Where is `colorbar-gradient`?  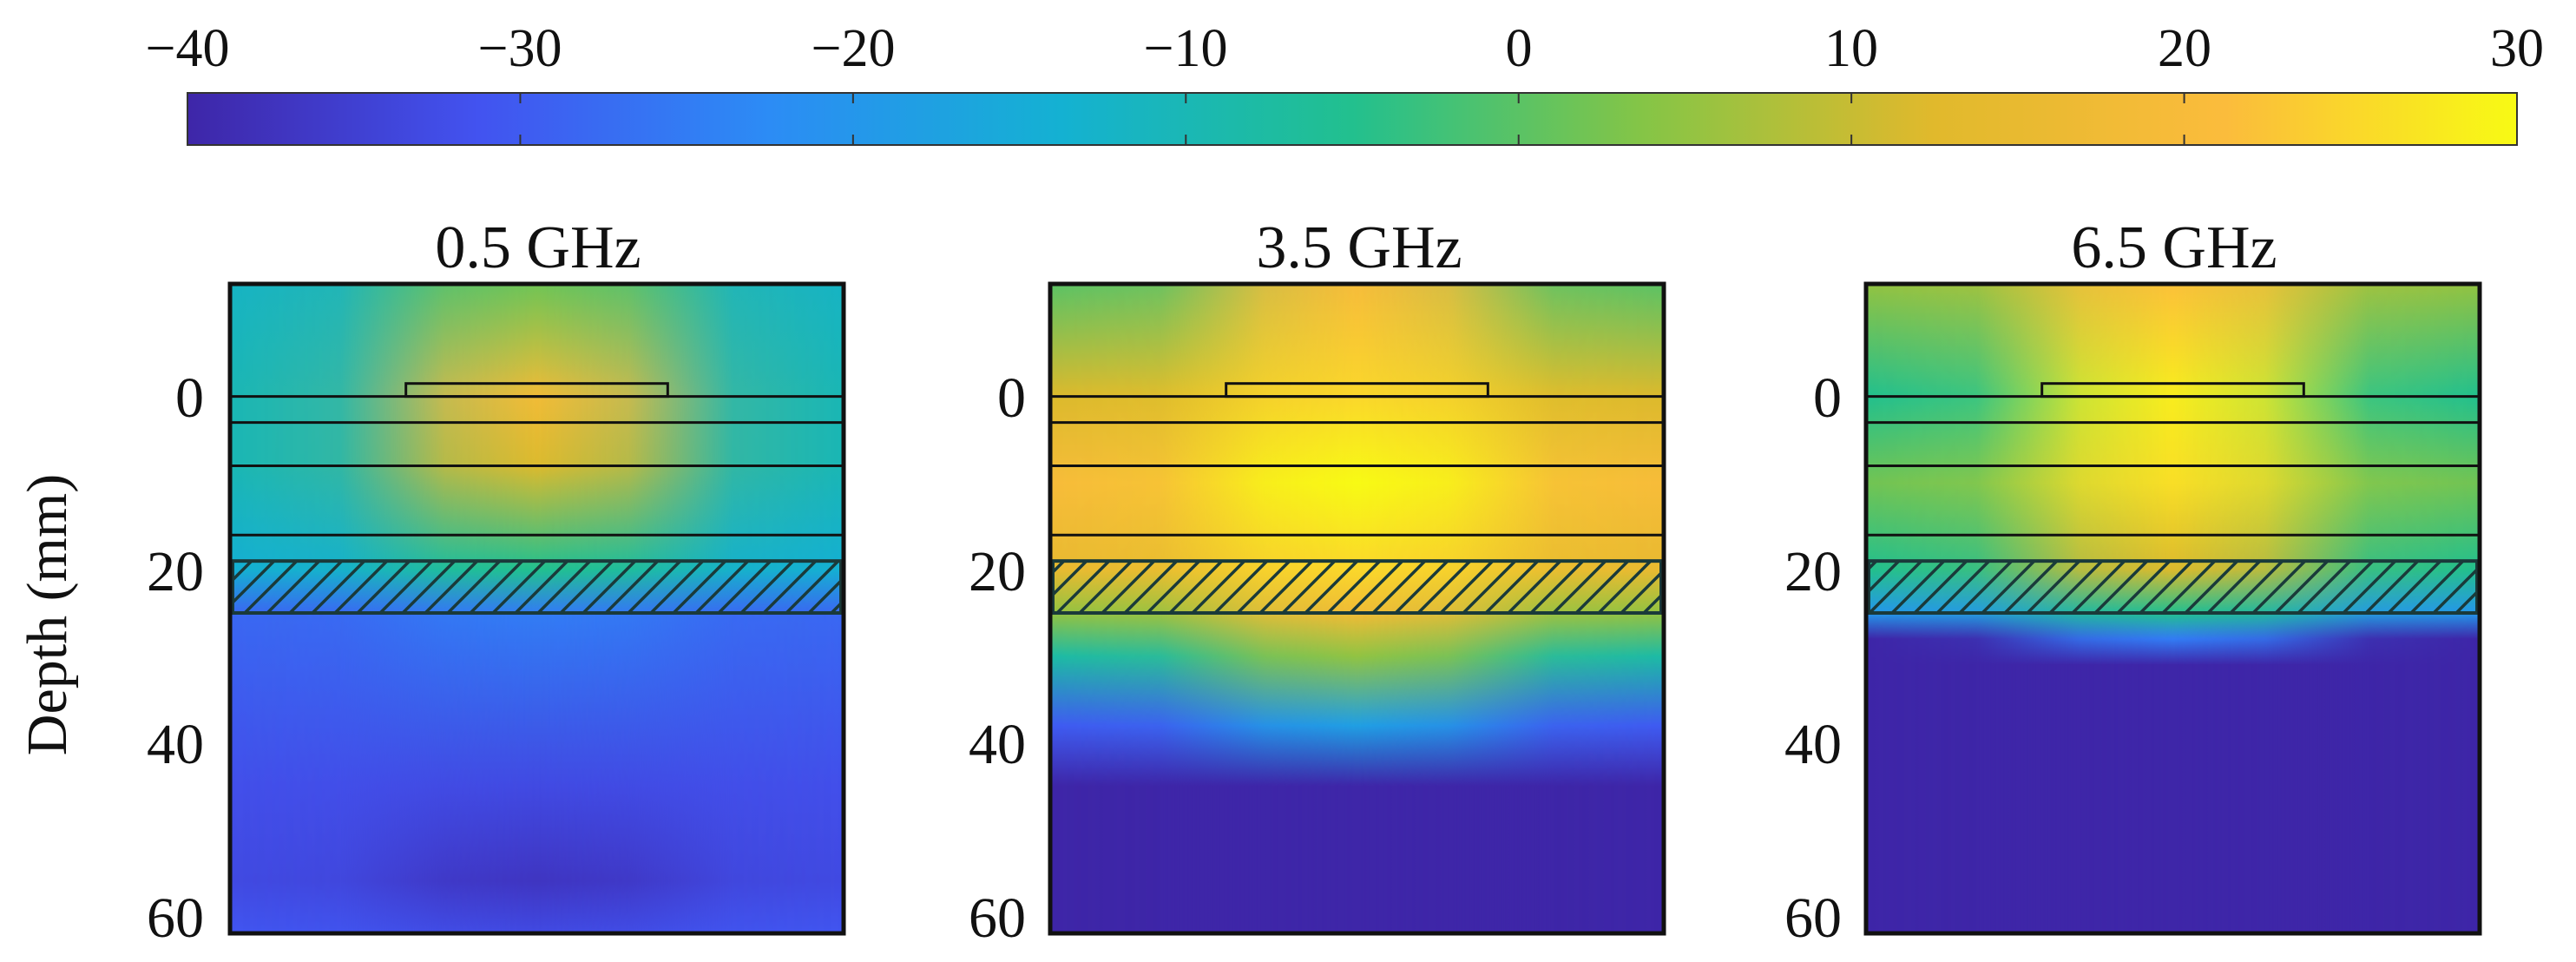
colorbar-gradient is located at coordinates (1352, 119).